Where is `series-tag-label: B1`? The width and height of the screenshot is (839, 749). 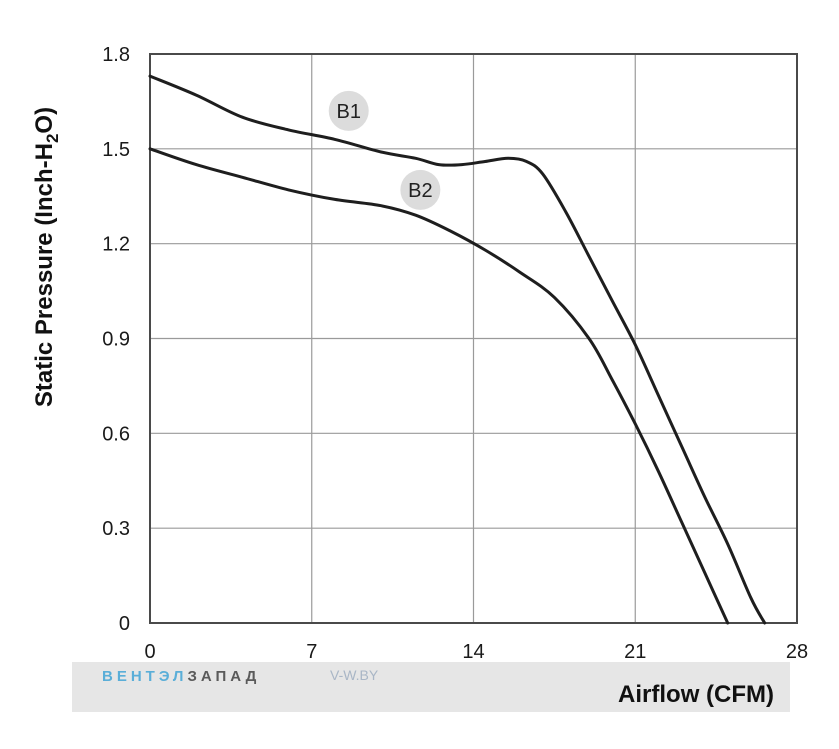
series-tag-label: B1 is located at coordinates (348, 112).